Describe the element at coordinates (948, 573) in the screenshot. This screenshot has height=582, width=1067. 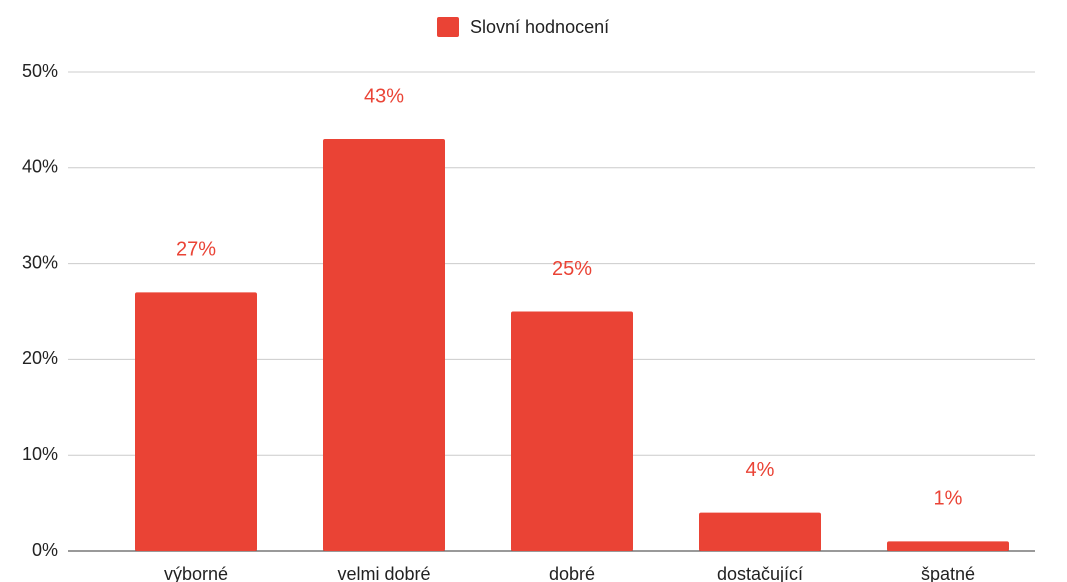
I see `x-tick-label: špatné` at that location.